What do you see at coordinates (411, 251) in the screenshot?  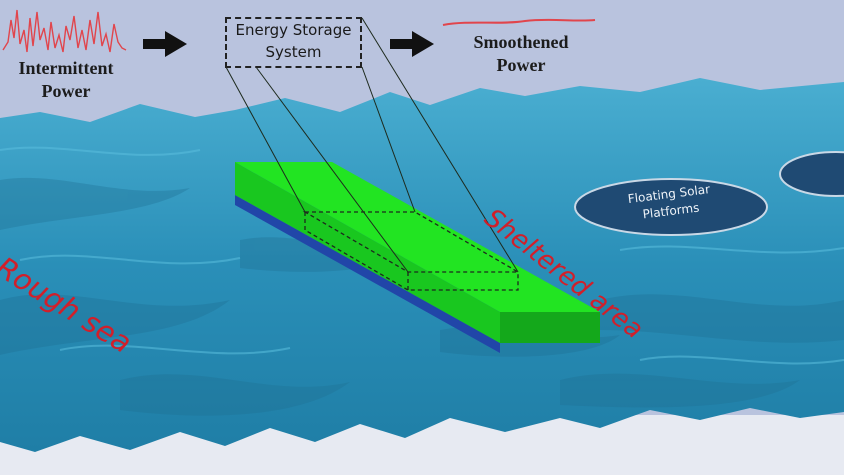 I see `storage-compartment` at bounding box center [411, 251].